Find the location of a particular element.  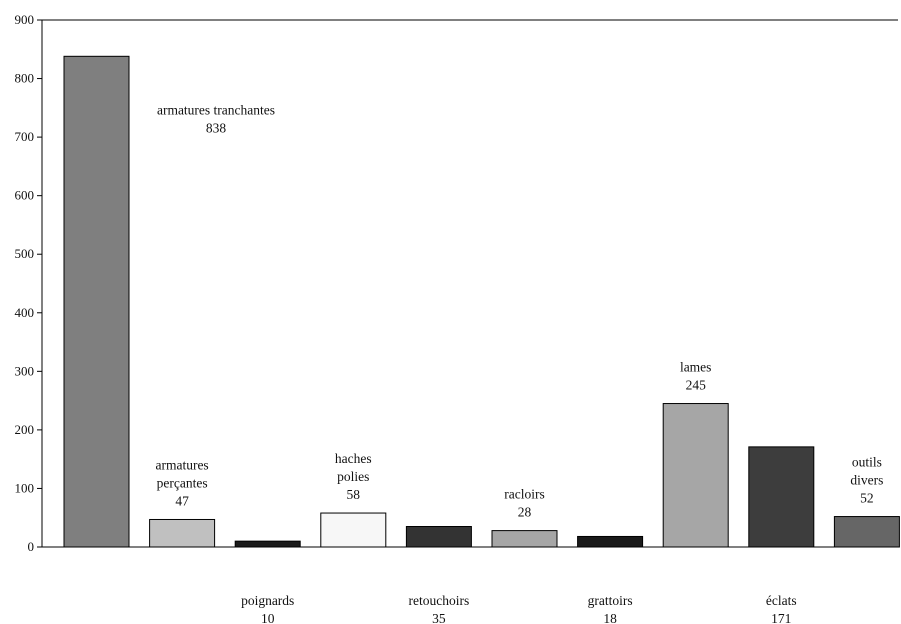

bar-label: outils divers 52 is located at coordinates (866, 480).